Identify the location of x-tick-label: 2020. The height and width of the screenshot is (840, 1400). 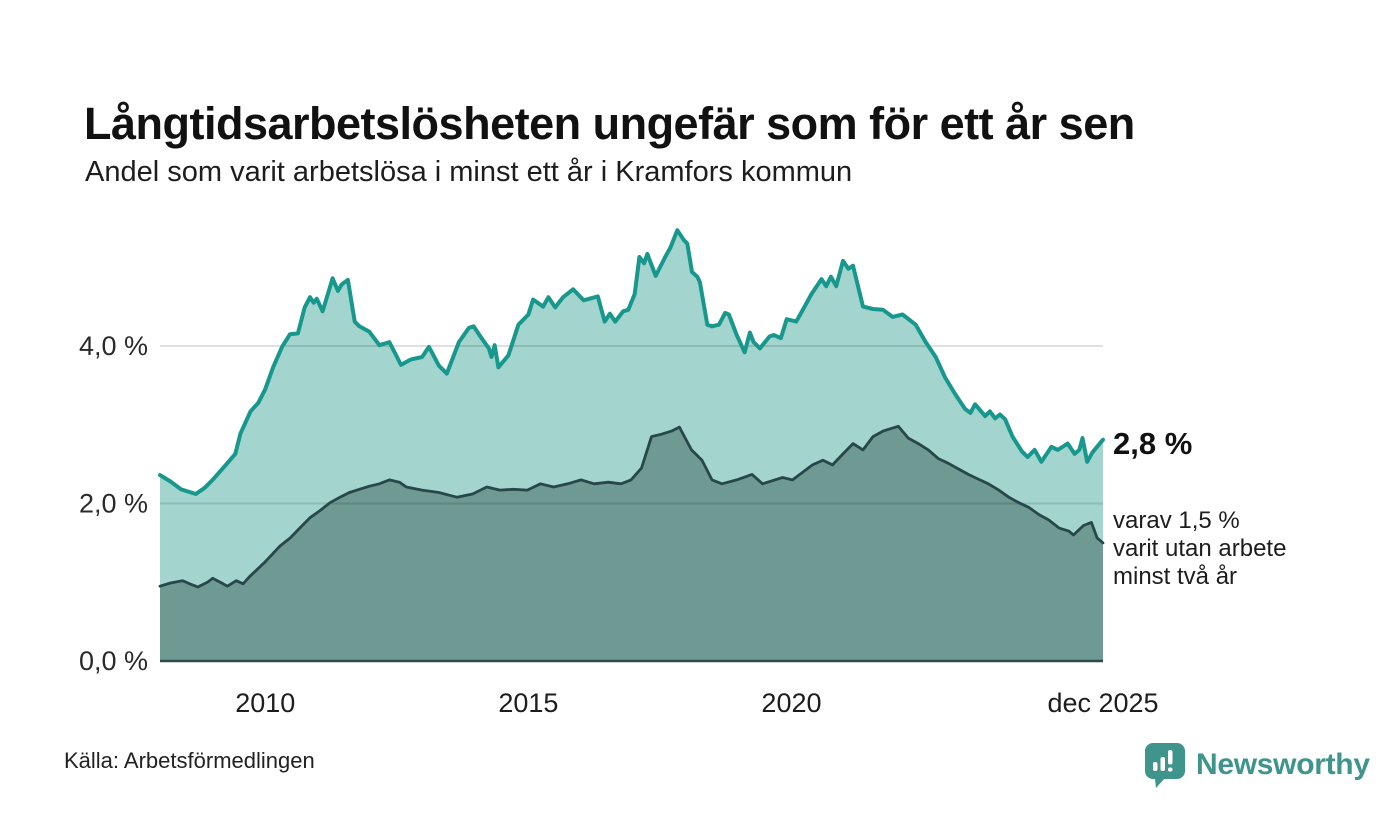
(791, 703).